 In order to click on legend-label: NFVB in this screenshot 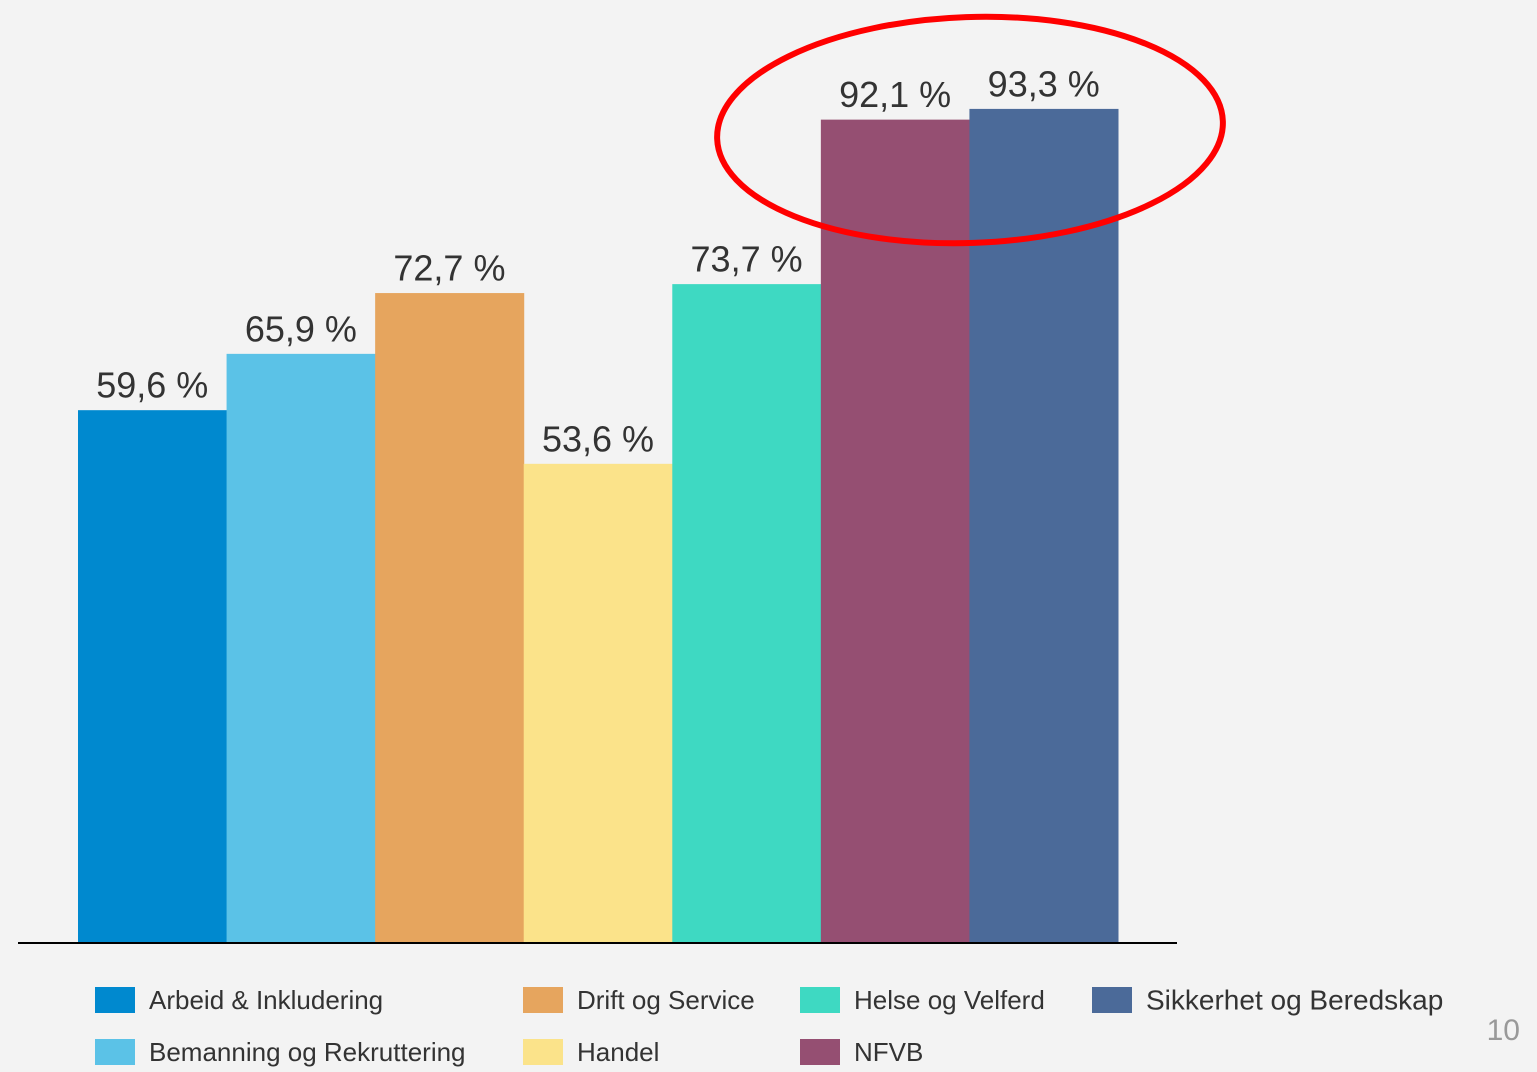, I will do `click(888, 1052)`.